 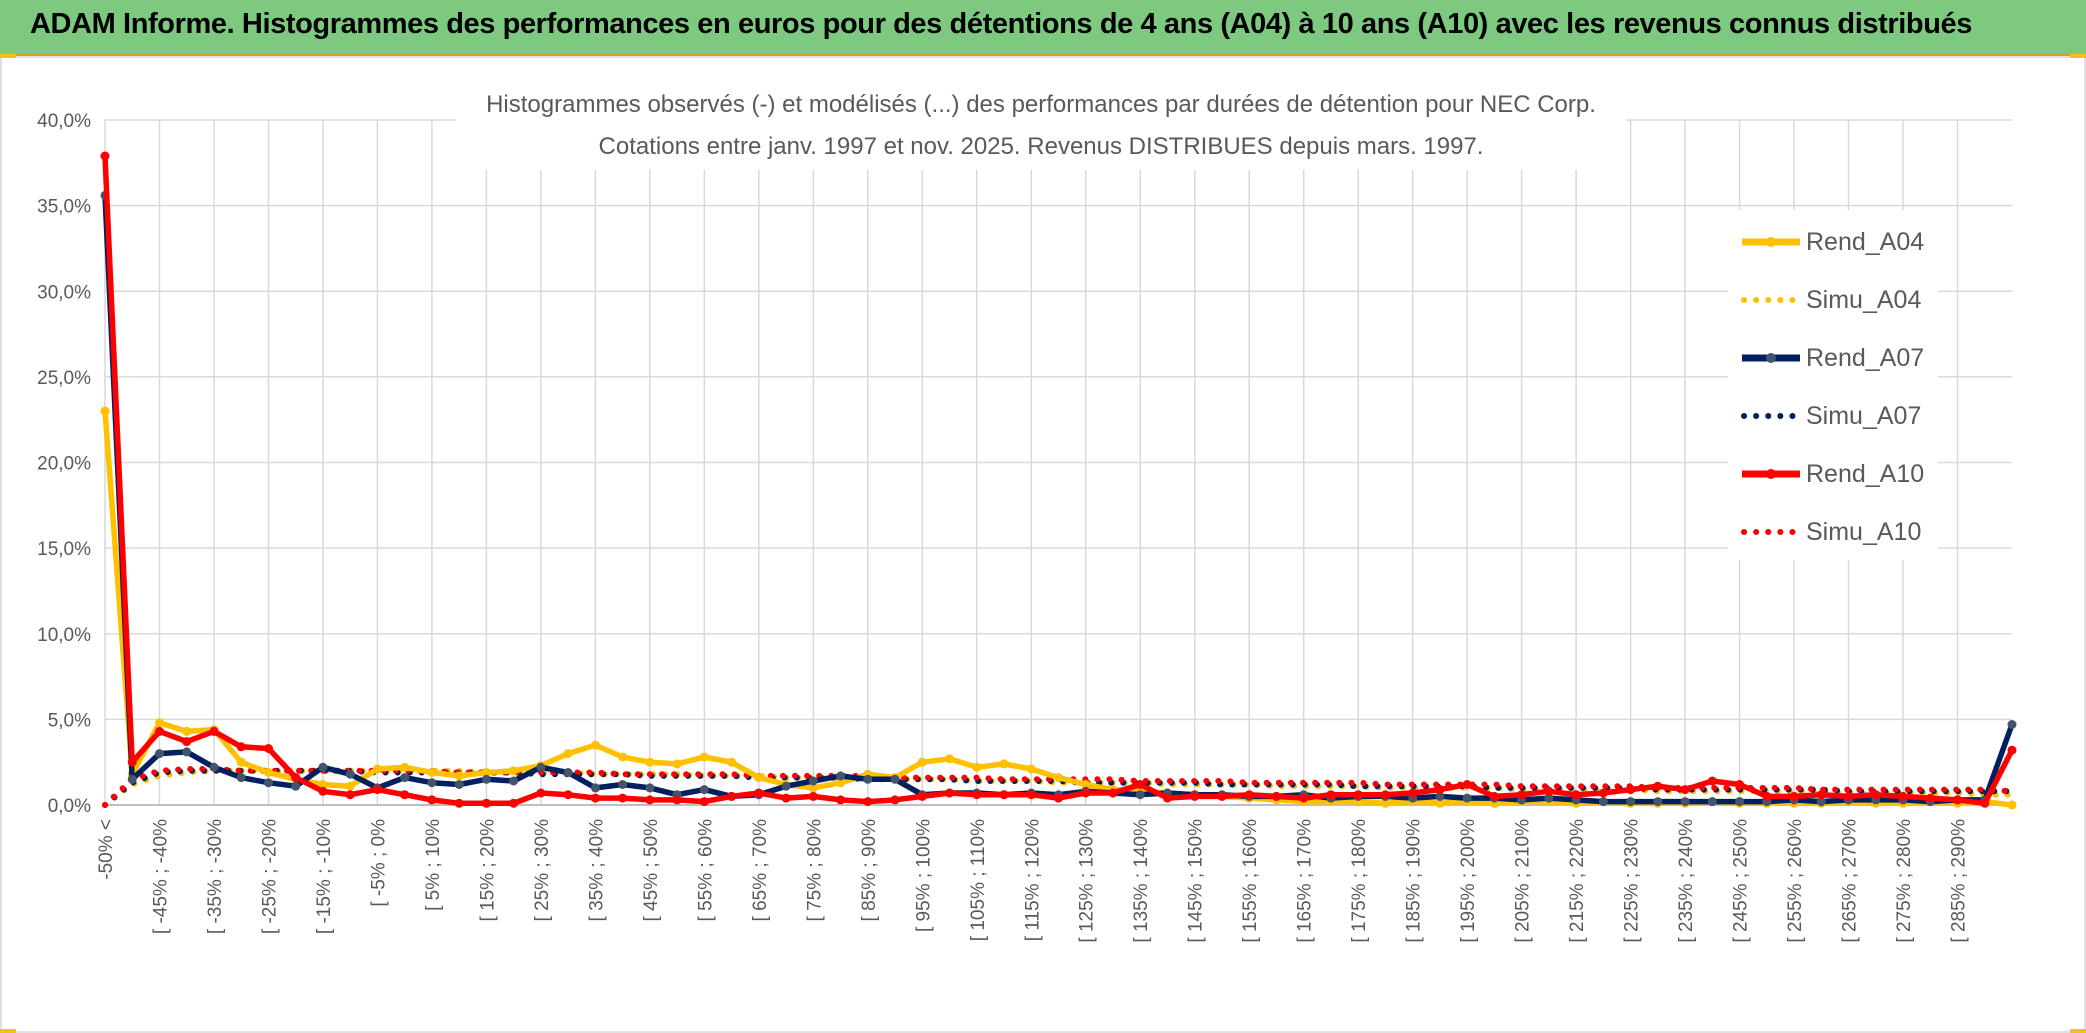 I want to click on legend-swatch-rend-a10, so click(x=1771, y=474).